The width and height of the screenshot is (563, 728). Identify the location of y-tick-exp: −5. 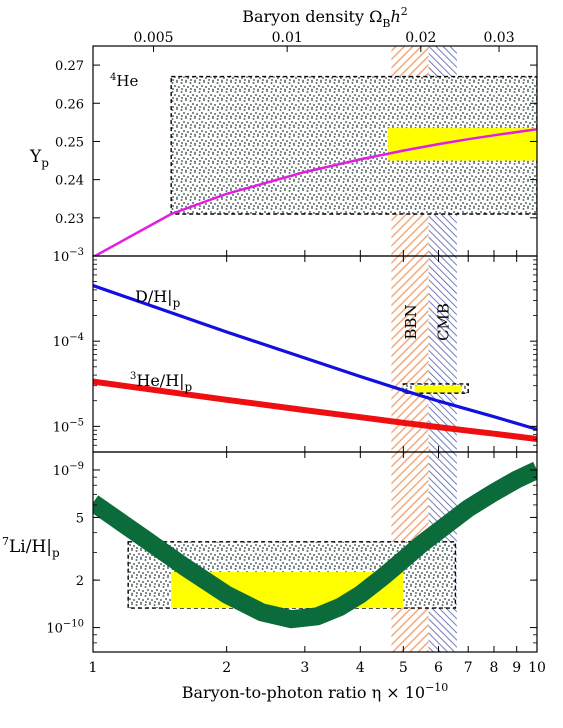
(76, 422).